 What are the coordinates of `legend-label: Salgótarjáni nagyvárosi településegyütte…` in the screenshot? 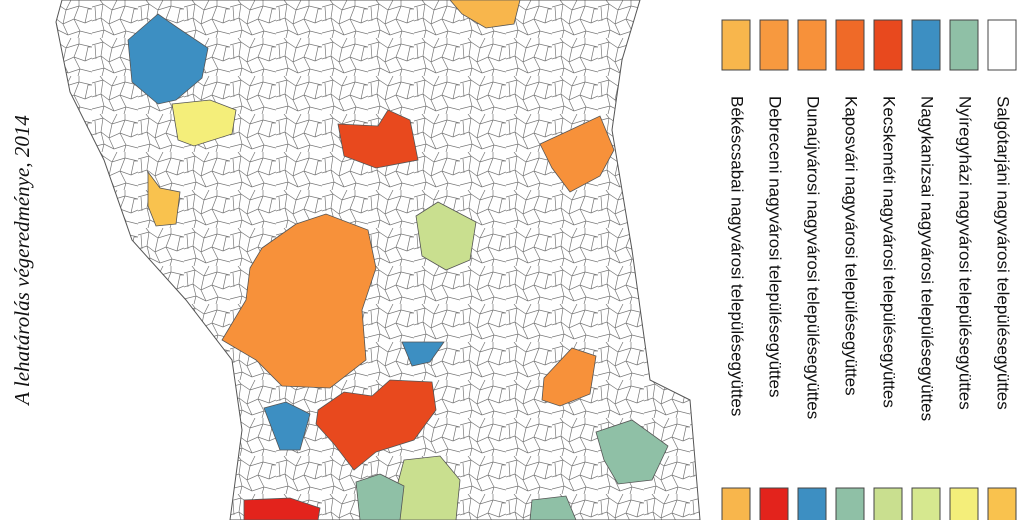 It's located at (1003, 253).